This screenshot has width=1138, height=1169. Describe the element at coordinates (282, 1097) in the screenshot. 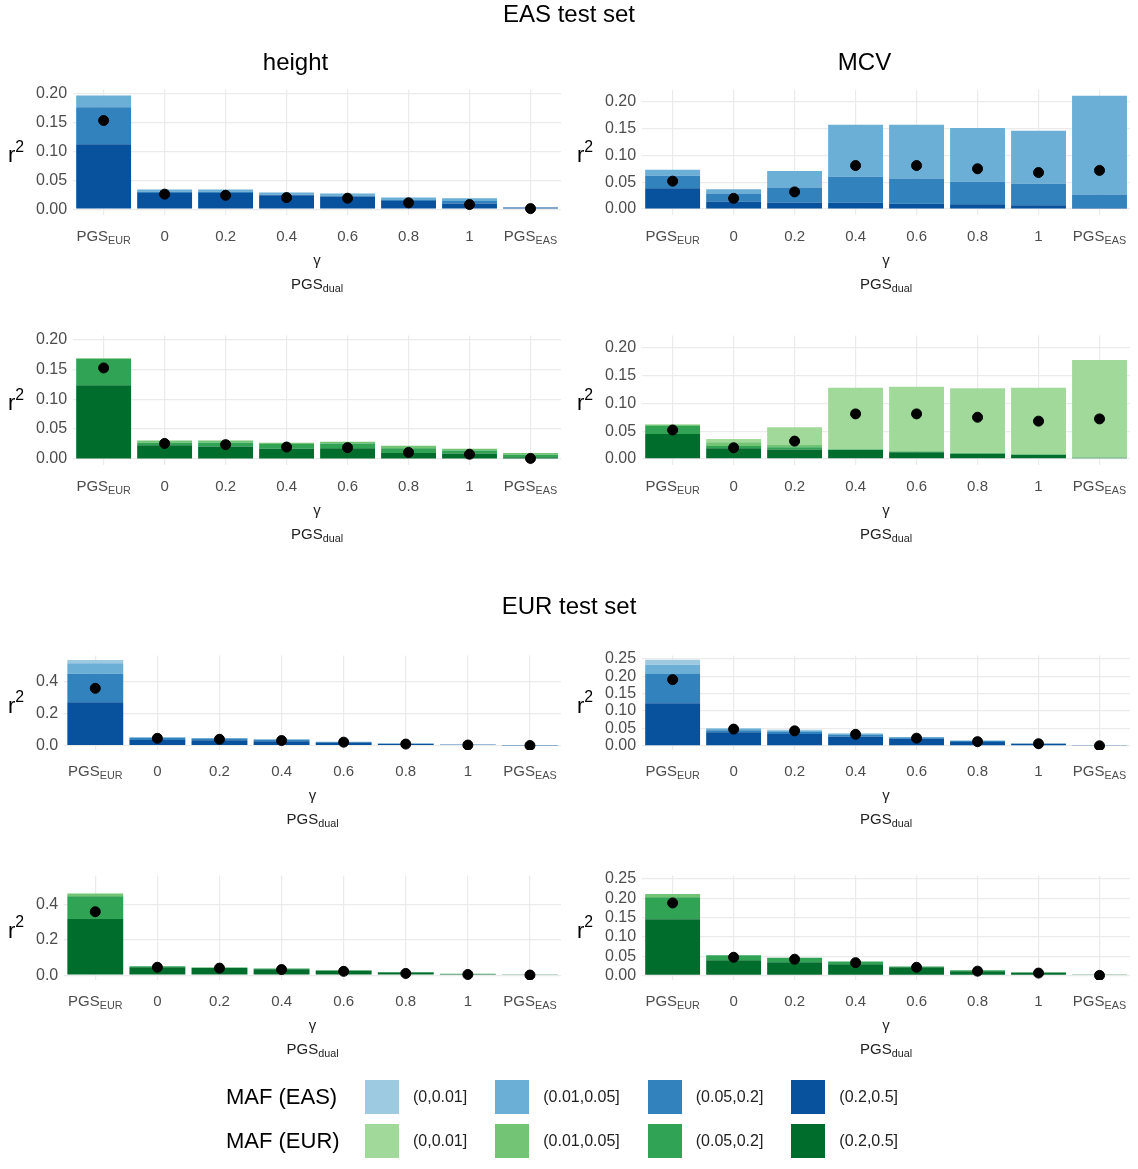

I see `legend-title: MAF (EAS)` at that location.